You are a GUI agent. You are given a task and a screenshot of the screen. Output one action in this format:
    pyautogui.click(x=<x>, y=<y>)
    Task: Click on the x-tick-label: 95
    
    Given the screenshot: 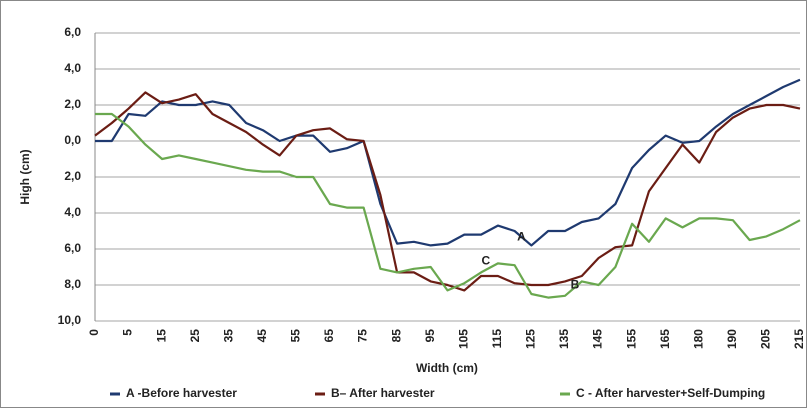 What is the action you would take?
    pyautogui.click(x=430, y=336)
    